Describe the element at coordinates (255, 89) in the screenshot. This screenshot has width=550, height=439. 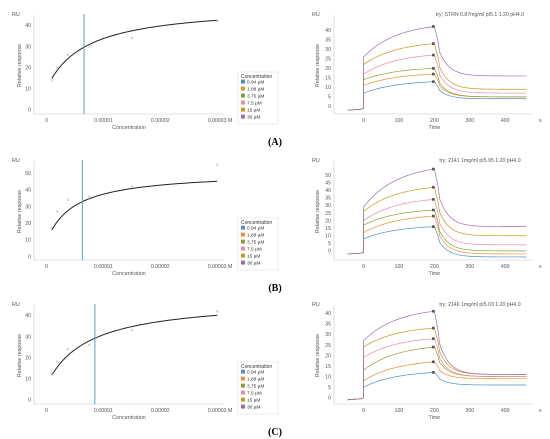
I see `legend-entry: 1.88 µM` at that location.